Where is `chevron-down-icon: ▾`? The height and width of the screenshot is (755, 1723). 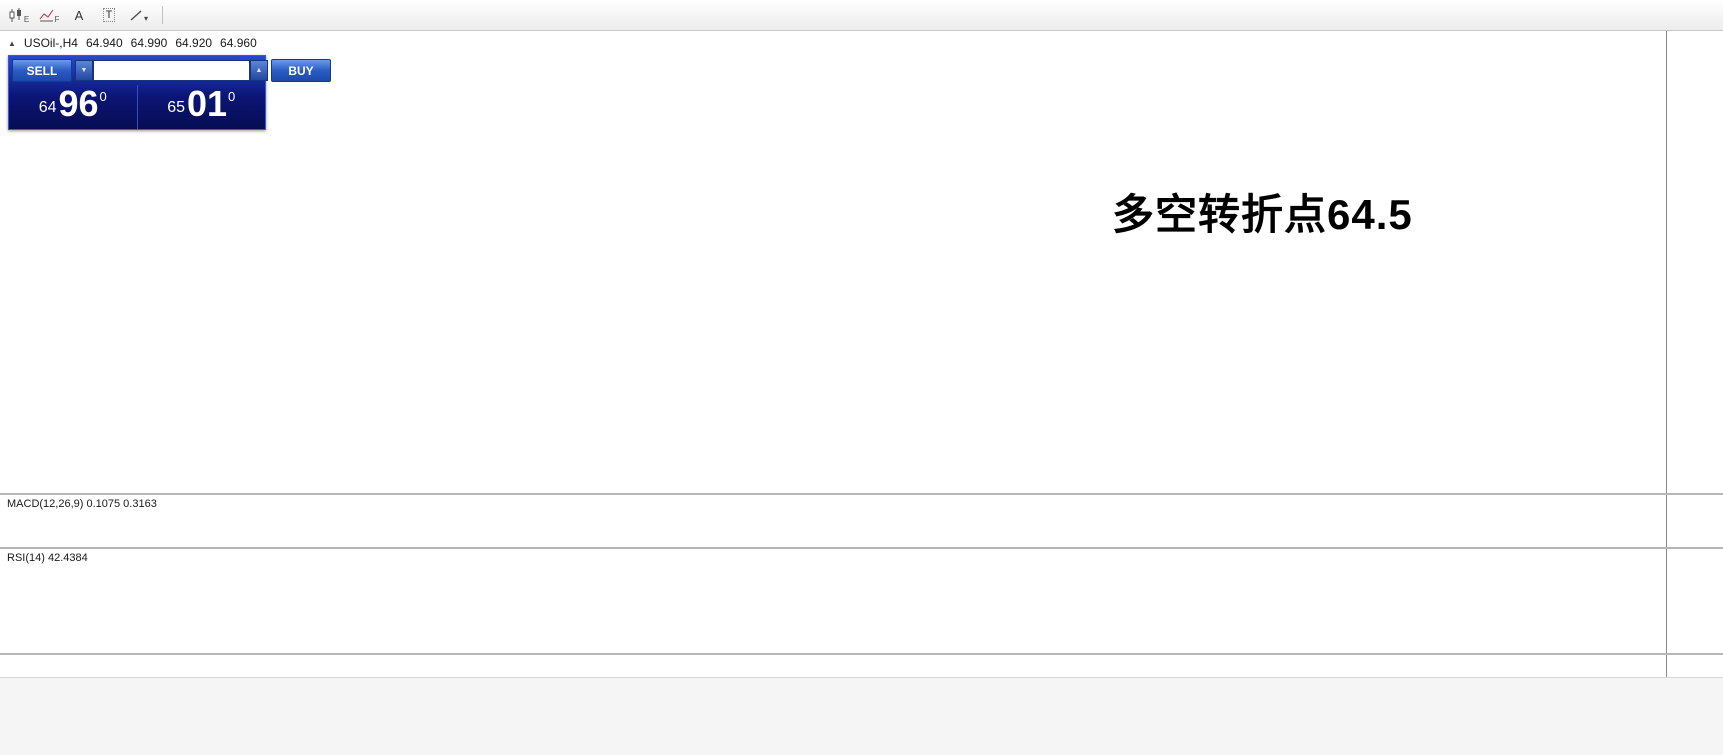 chevron-down-icon: ▾ is located at coordinates (145, 18).